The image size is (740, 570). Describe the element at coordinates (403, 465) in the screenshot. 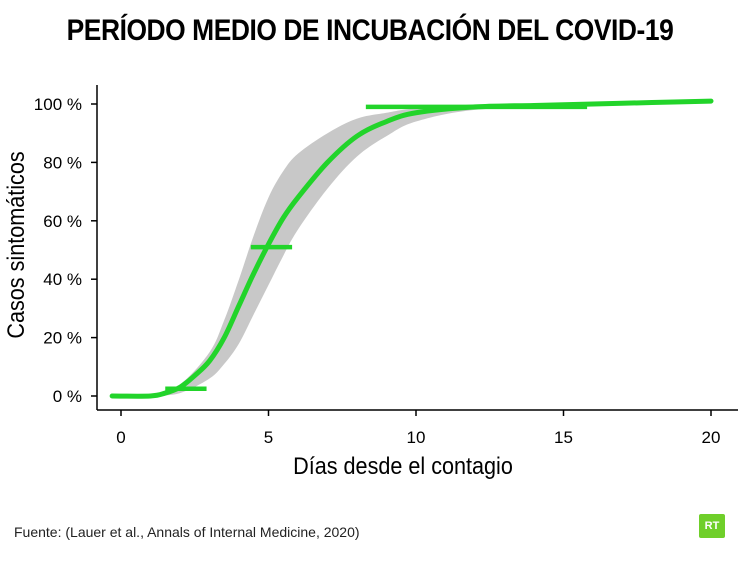

I see `x-axis-label: Días desde el contagio` at that location.